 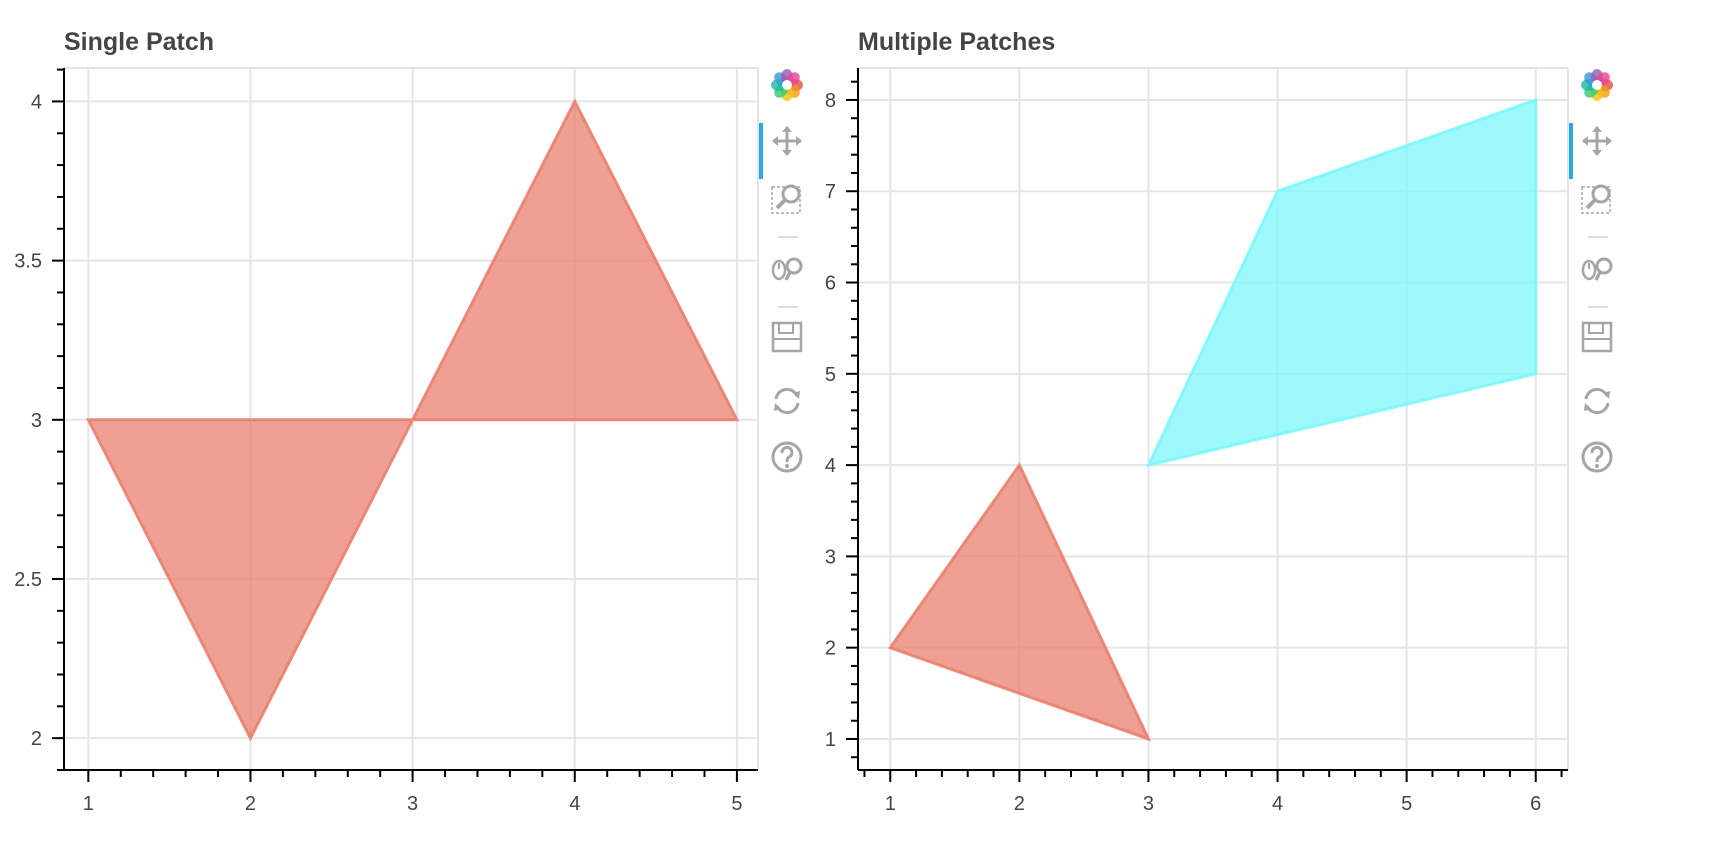 What do you see at coordinates (830, 101) in the screenshot?
I see `y-tick-label: 8` at bounding box center [830, 101].